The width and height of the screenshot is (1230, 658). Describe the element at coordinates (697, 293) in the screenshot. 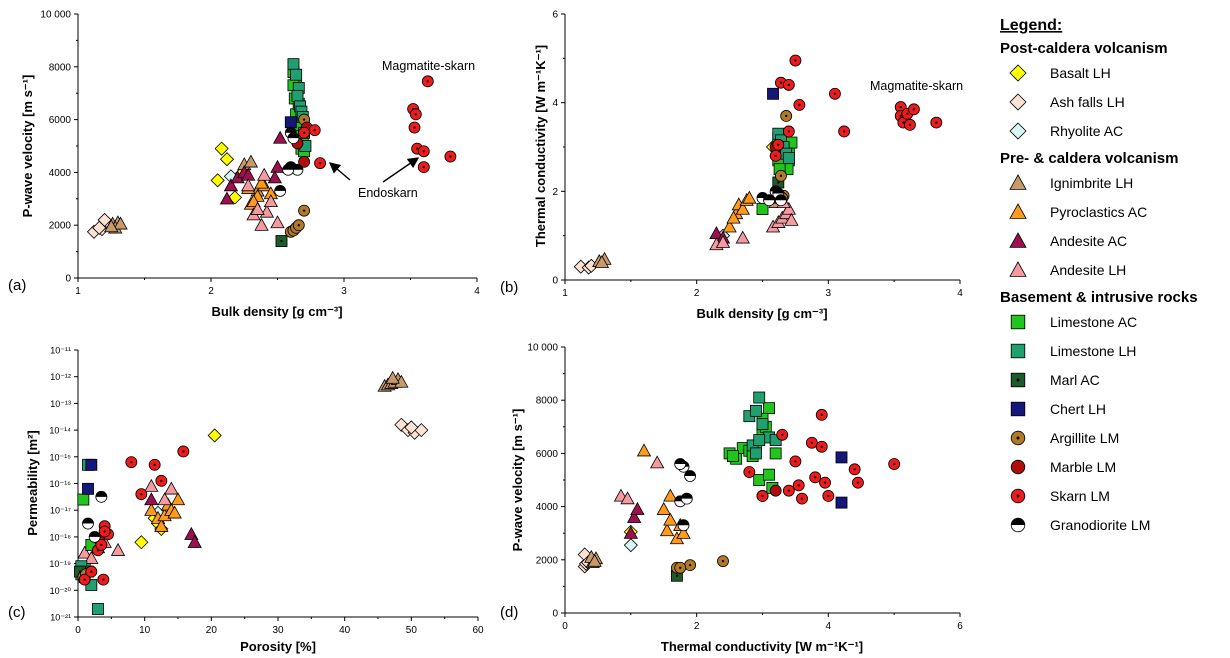

I see `x-tick-label: 2` at that location.